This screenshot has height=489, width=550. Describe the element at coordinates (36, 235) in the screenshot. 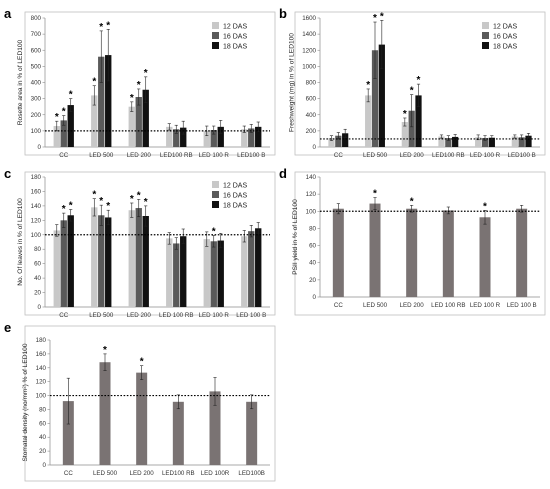

I see `panel-c-y-tick-label: 100` at that location.